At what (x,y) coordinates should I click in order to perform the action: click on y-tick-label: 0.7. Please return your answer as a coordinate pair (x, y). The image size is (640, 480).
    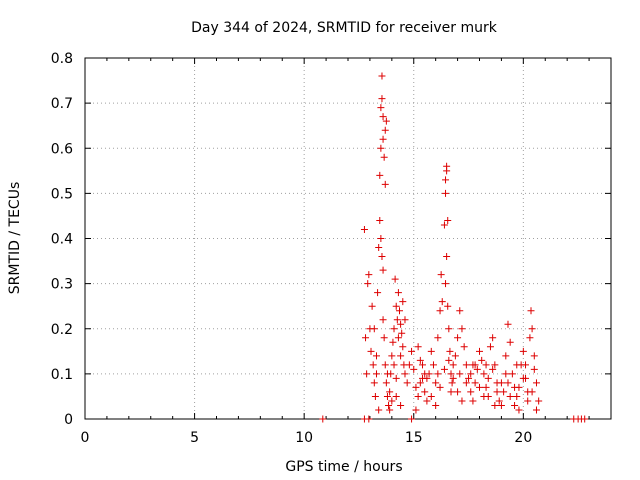
    Looking at the image, I should click on (62, 104).